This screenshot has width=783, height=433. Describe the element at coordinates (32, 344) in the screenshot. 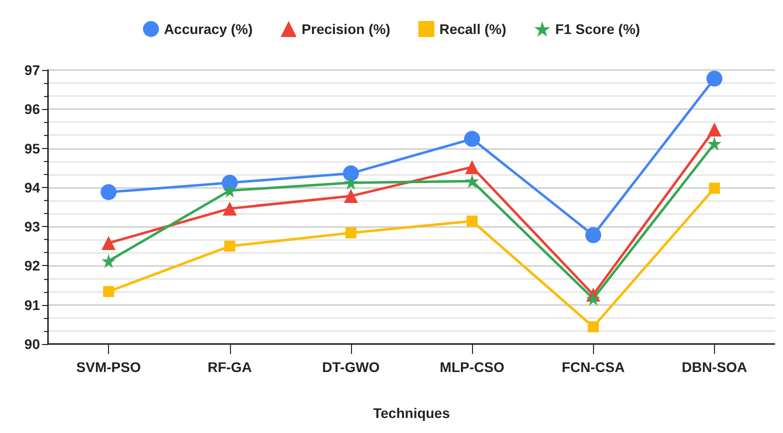

I see `y-tick-label: 90` at that location.